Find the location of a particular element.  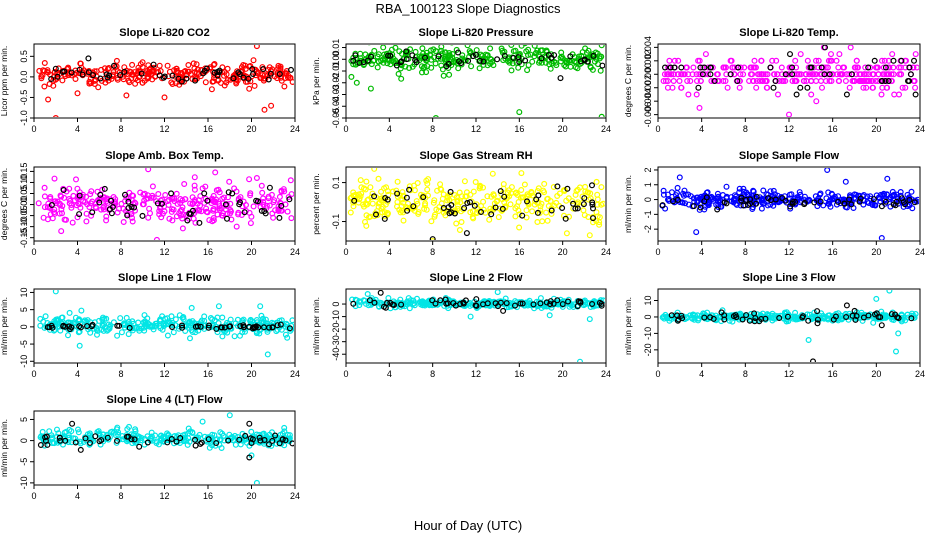

series-all is located at coordinates (164, 204).